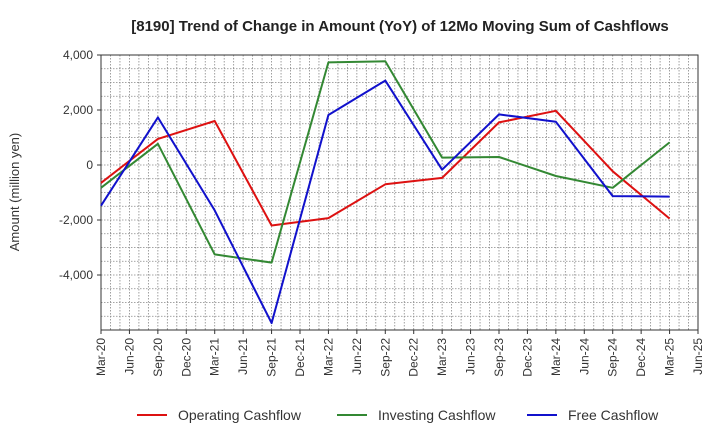  I want to click on x-tick-label: Jun-23, so click(471, 356).